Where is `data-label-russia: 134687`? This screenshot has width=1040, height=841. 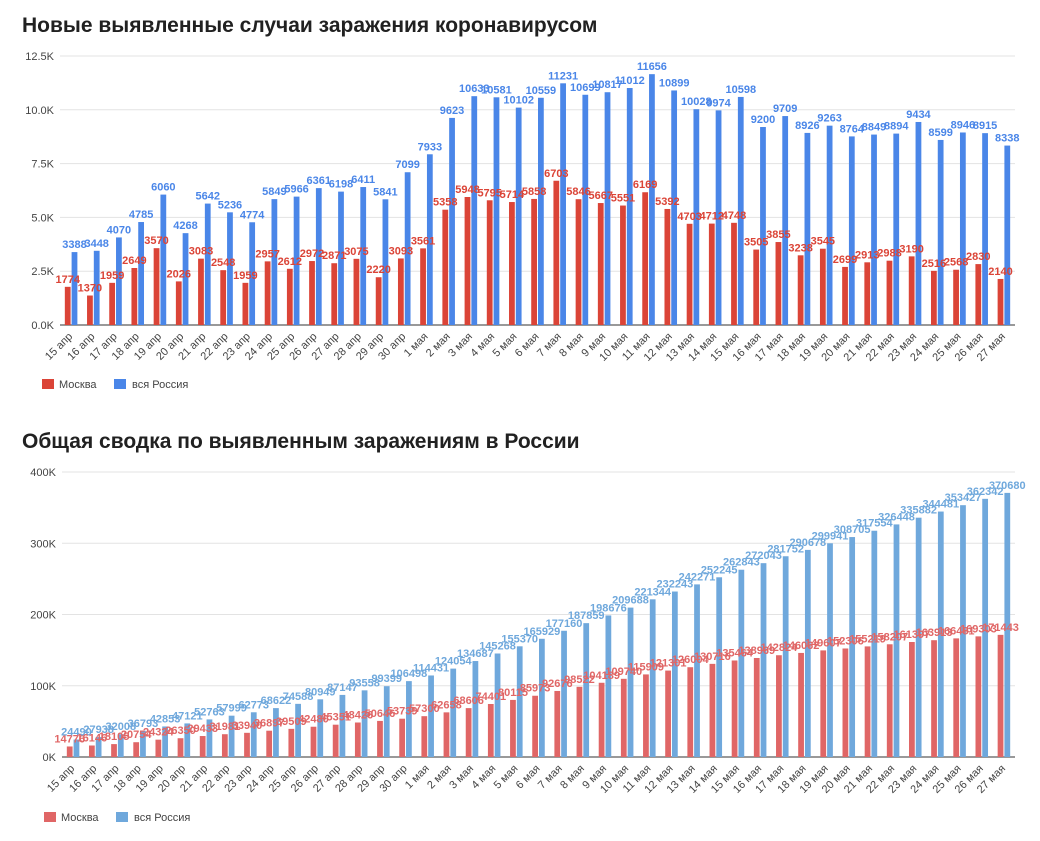
data-label-russia: 134687 is located at coordinates (475, 654).